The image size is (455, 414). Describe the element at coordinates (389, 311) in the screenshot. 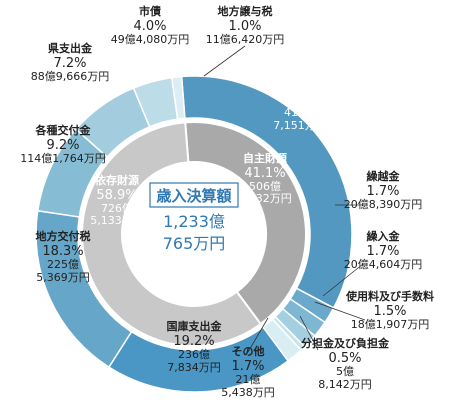

I see `outer-slice-3-percent: 1.5%` at that location.